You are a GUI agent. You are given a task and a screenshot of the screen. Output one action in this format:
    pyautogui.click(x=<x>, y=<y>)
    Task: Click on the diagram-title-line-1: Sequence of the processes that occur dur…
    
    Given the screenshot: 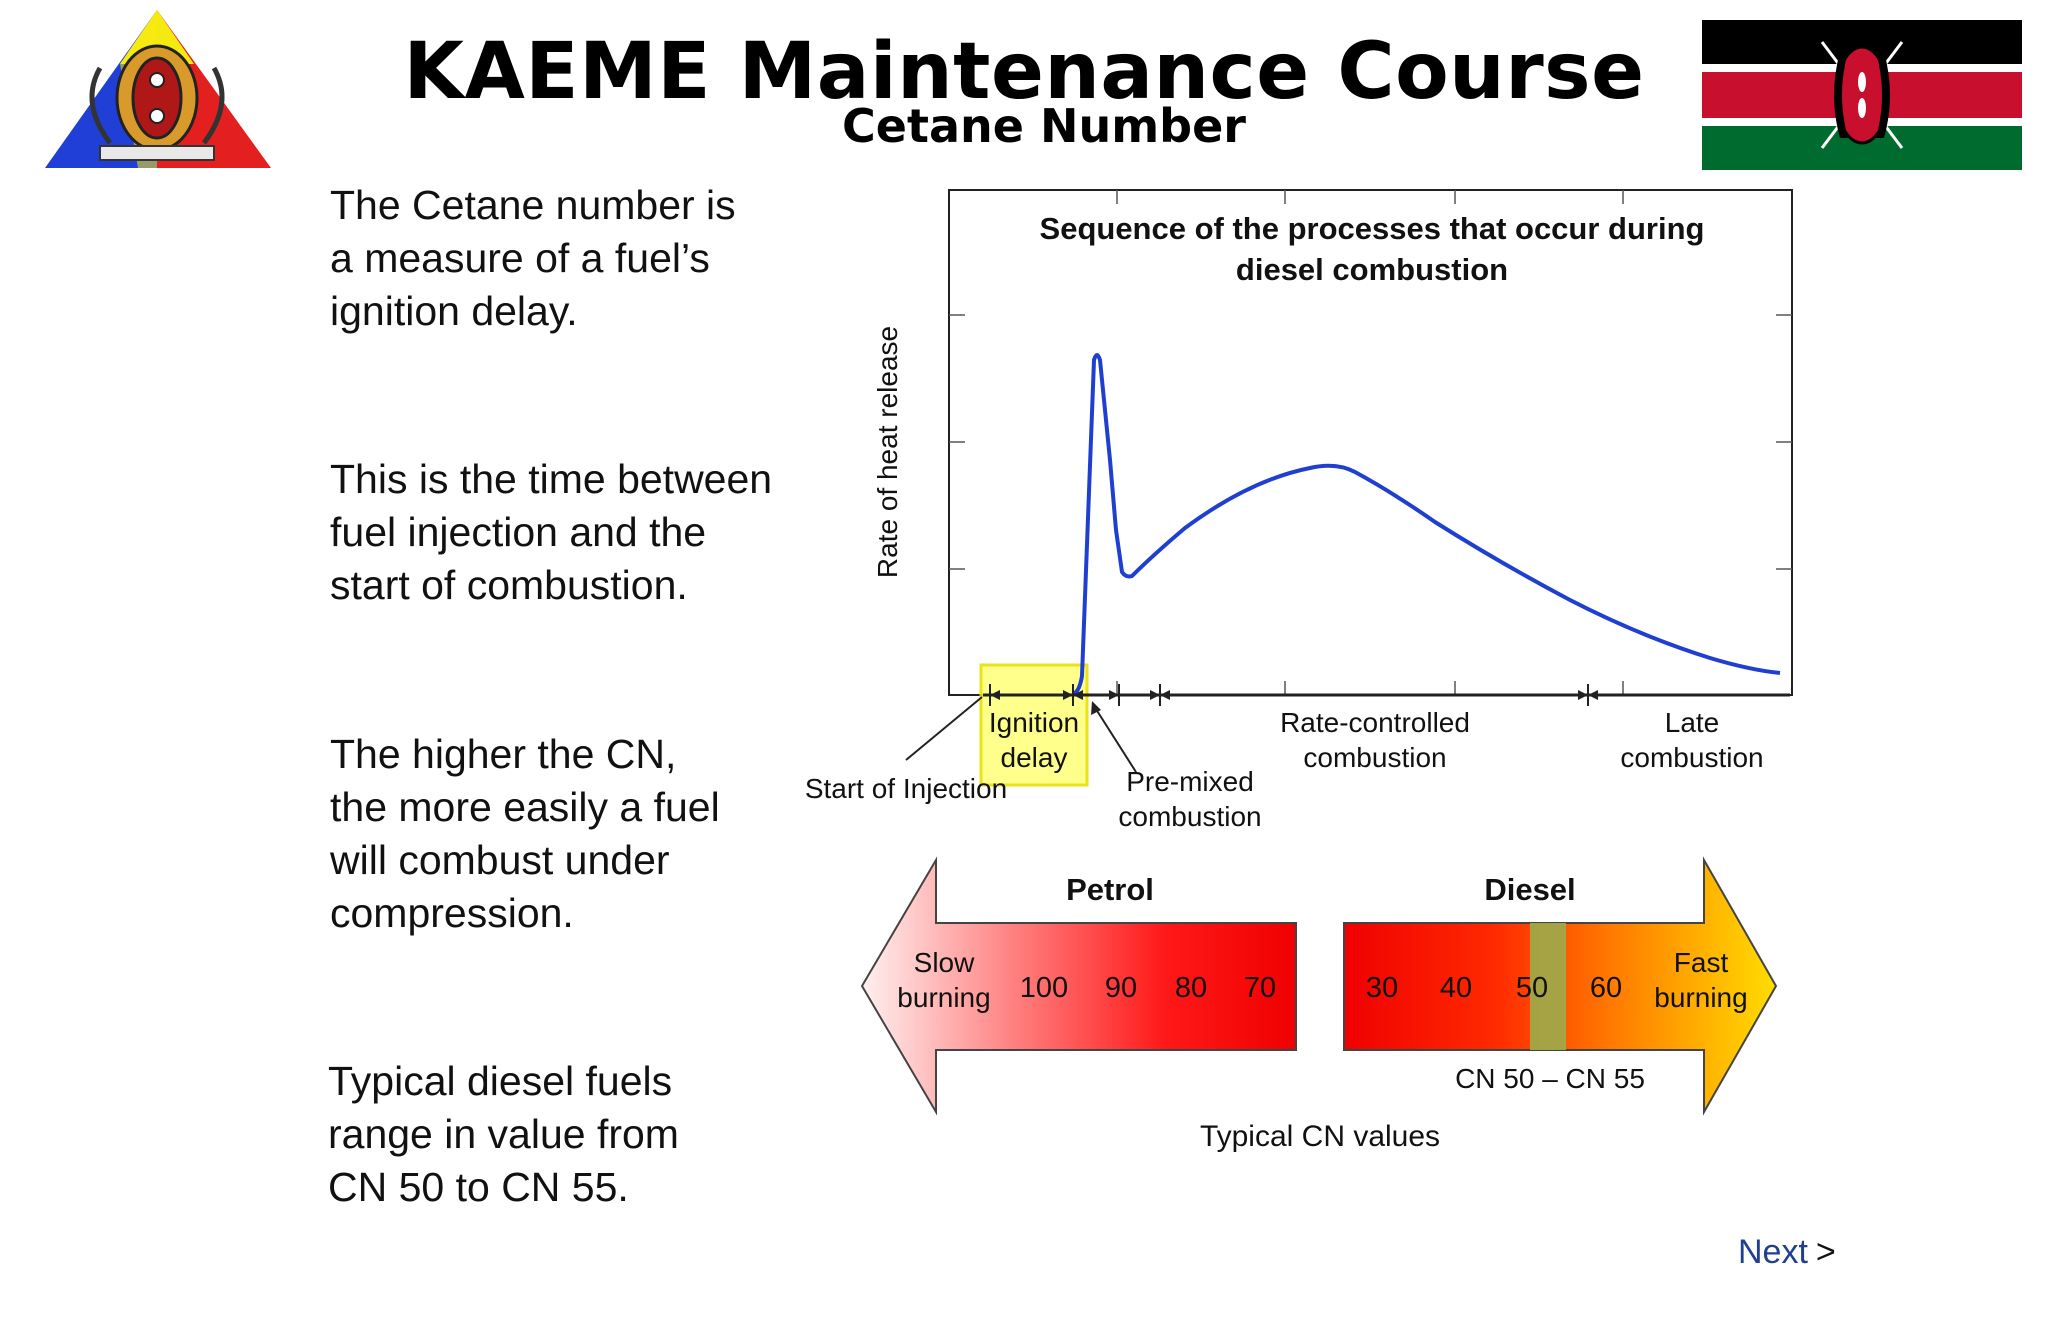 What is the action you would take?
    pyautogui.click(x=1372, y=228)
    